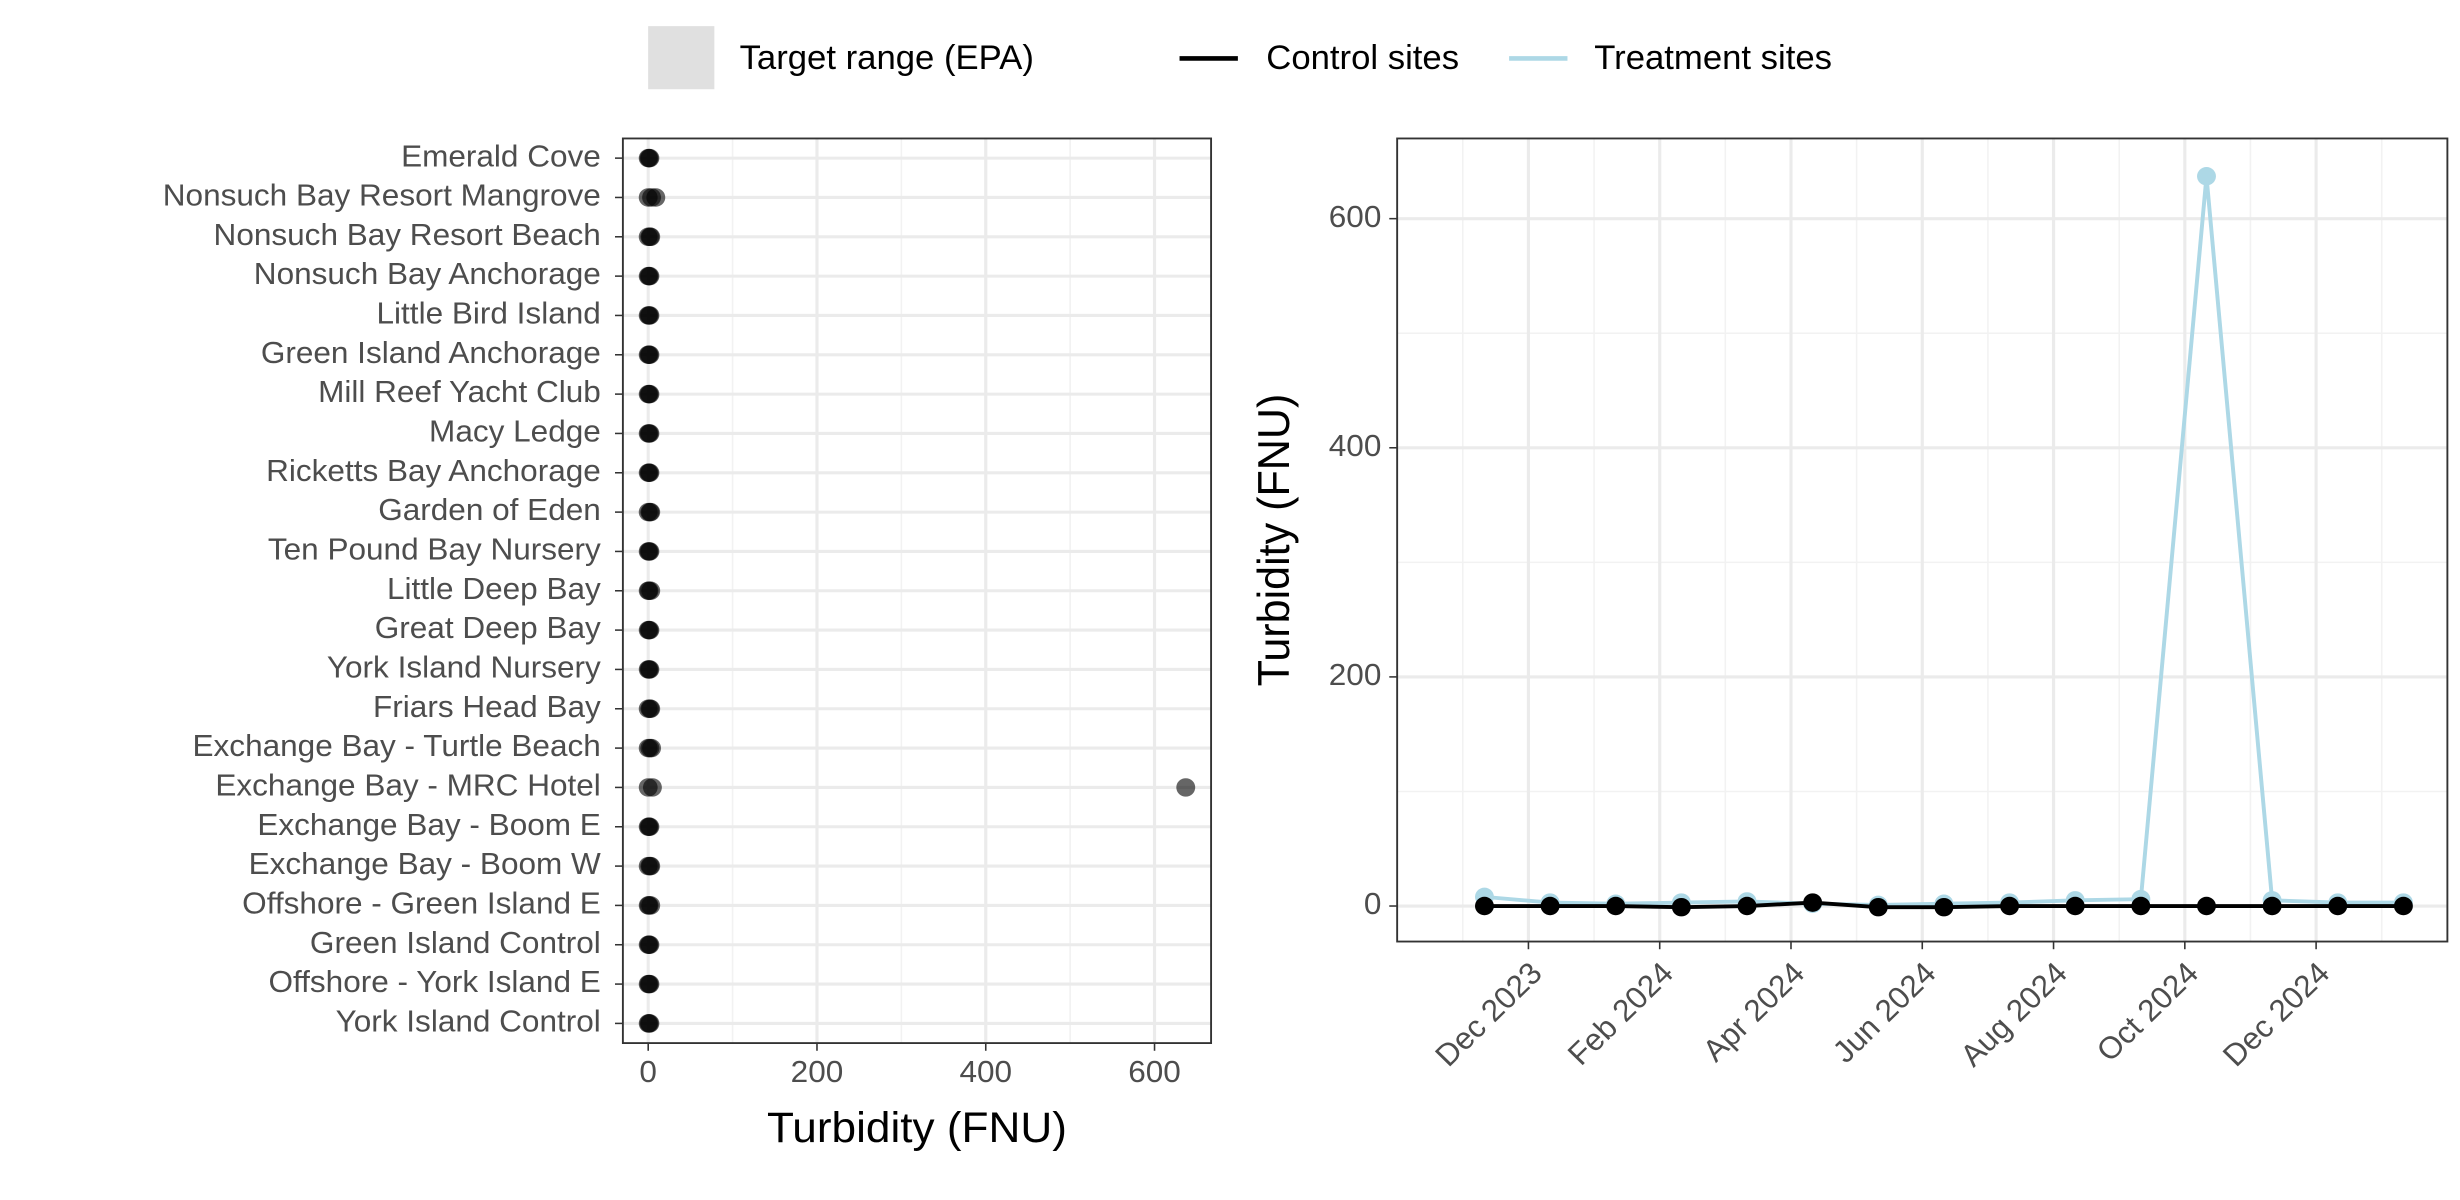  Describe the element at coordinates (421, 903) in the screenshot. I see `y-tick-label: Offshore - Green Island E` at that location.